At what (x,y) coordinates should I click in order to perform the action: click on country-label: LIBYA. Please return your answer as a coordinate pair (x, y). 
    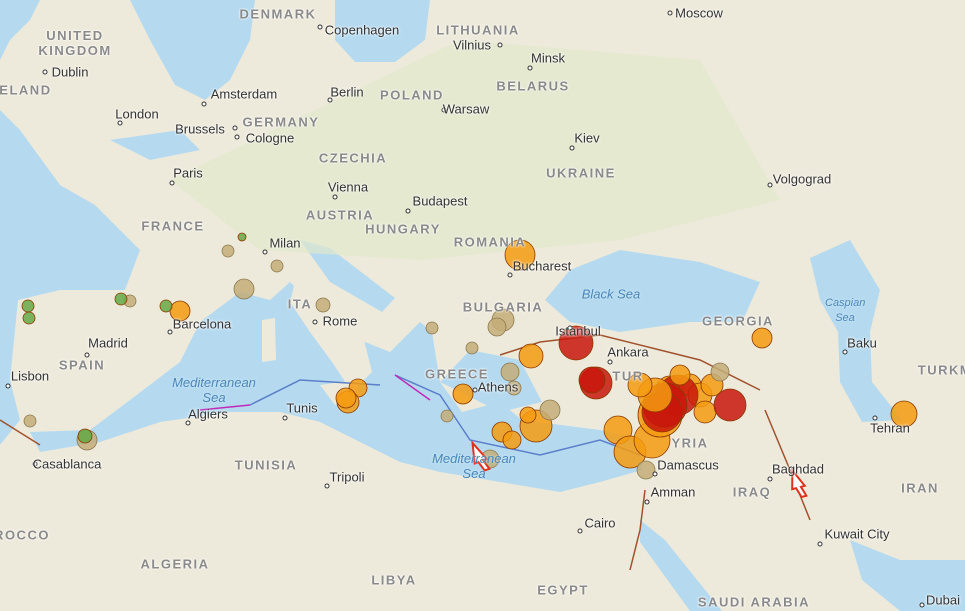
    Looking at the image, I should click on (394, 580).